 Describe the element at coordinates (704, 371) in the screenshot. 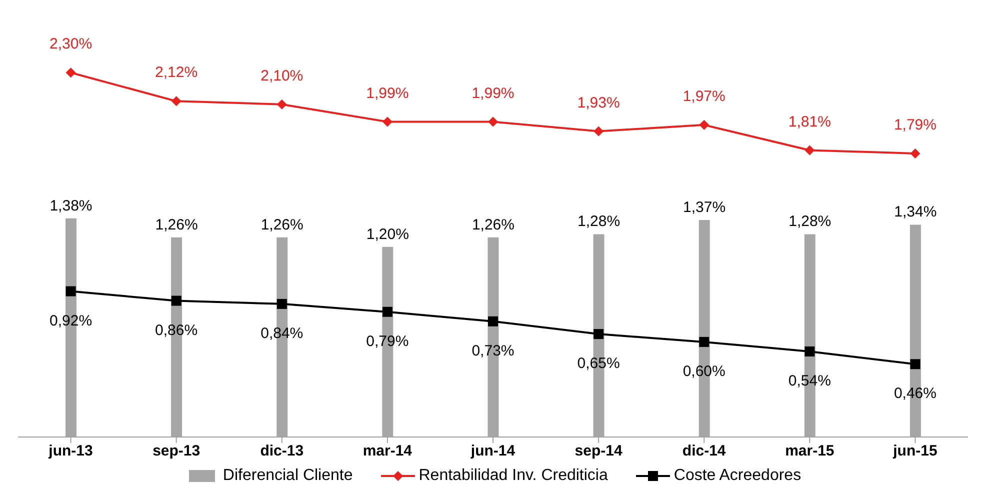

I see `data-label: 0,60%` at that location.